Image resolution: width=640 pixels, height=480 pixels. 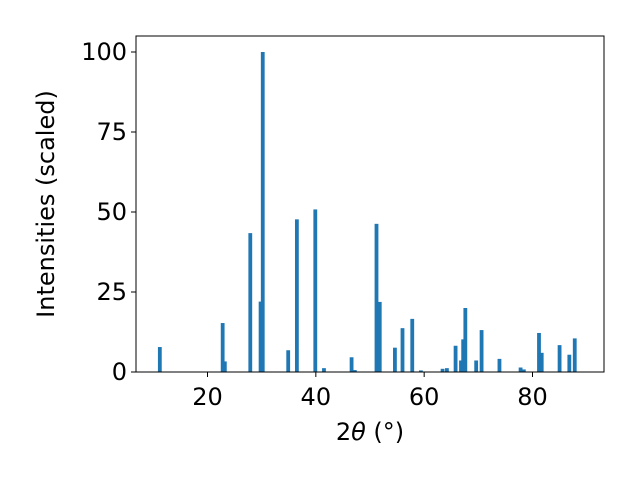 What do you see at coordinates (532, 397) in the screenshot?
I see `x-tick-label: 80` at bounding box center [532, 397].